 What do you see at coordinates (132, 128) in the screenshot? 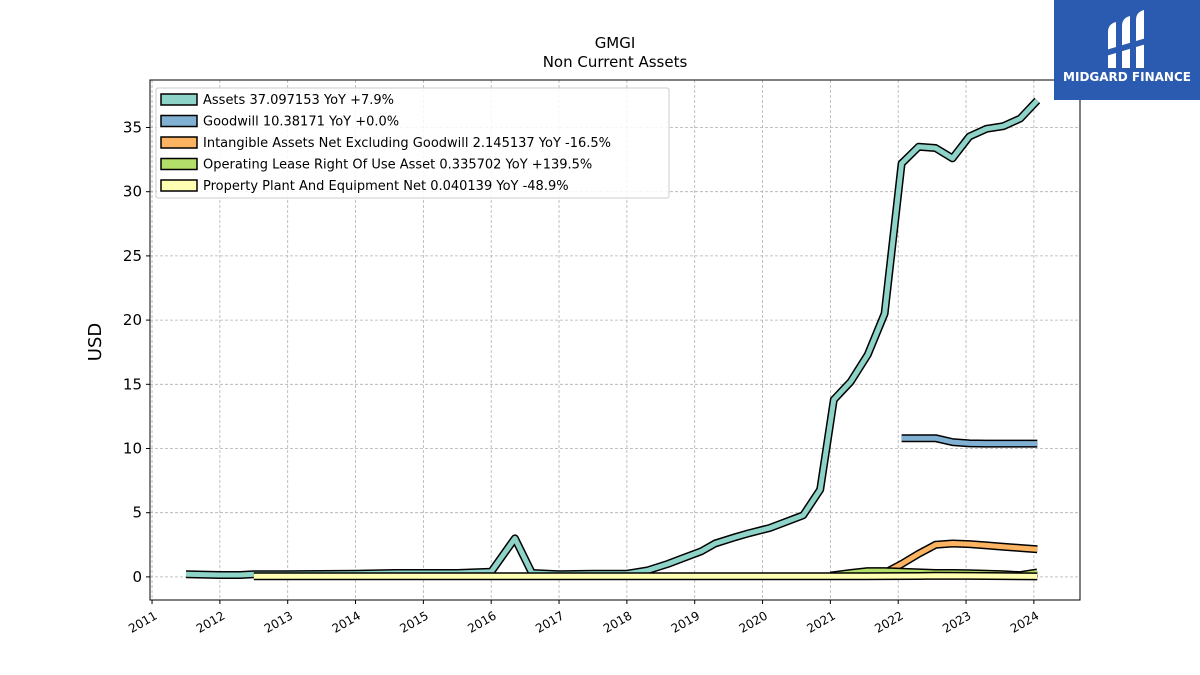
I see `y-tick-label: 35` at bounding box center [132, 128].